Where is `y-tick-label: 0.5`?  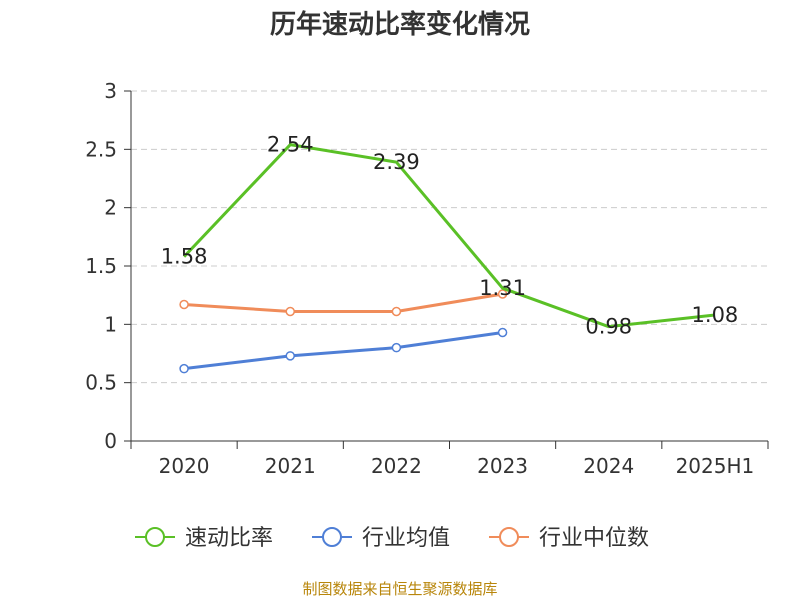 y-tick-label: 0.5 is located at coordinates (101, 383).